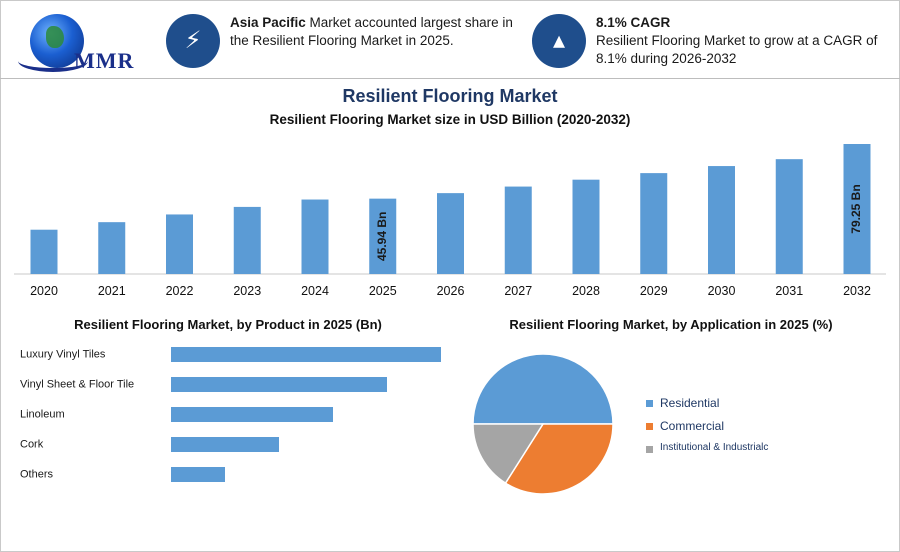  Describe the element at coordinates (104, 60) in the screenshot. I see `logo-text: MMR` at that location.